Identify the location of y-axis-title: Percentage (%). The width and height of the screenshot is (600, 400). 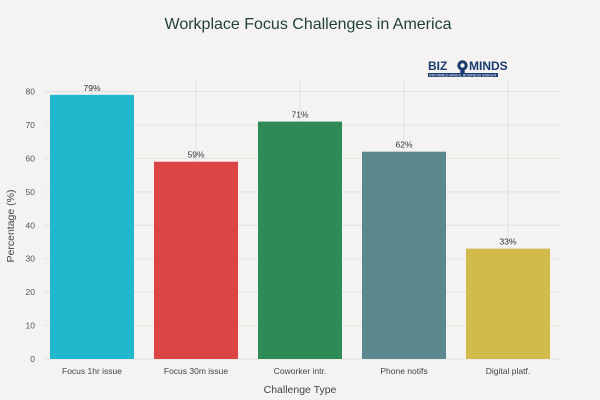
(11, 226).